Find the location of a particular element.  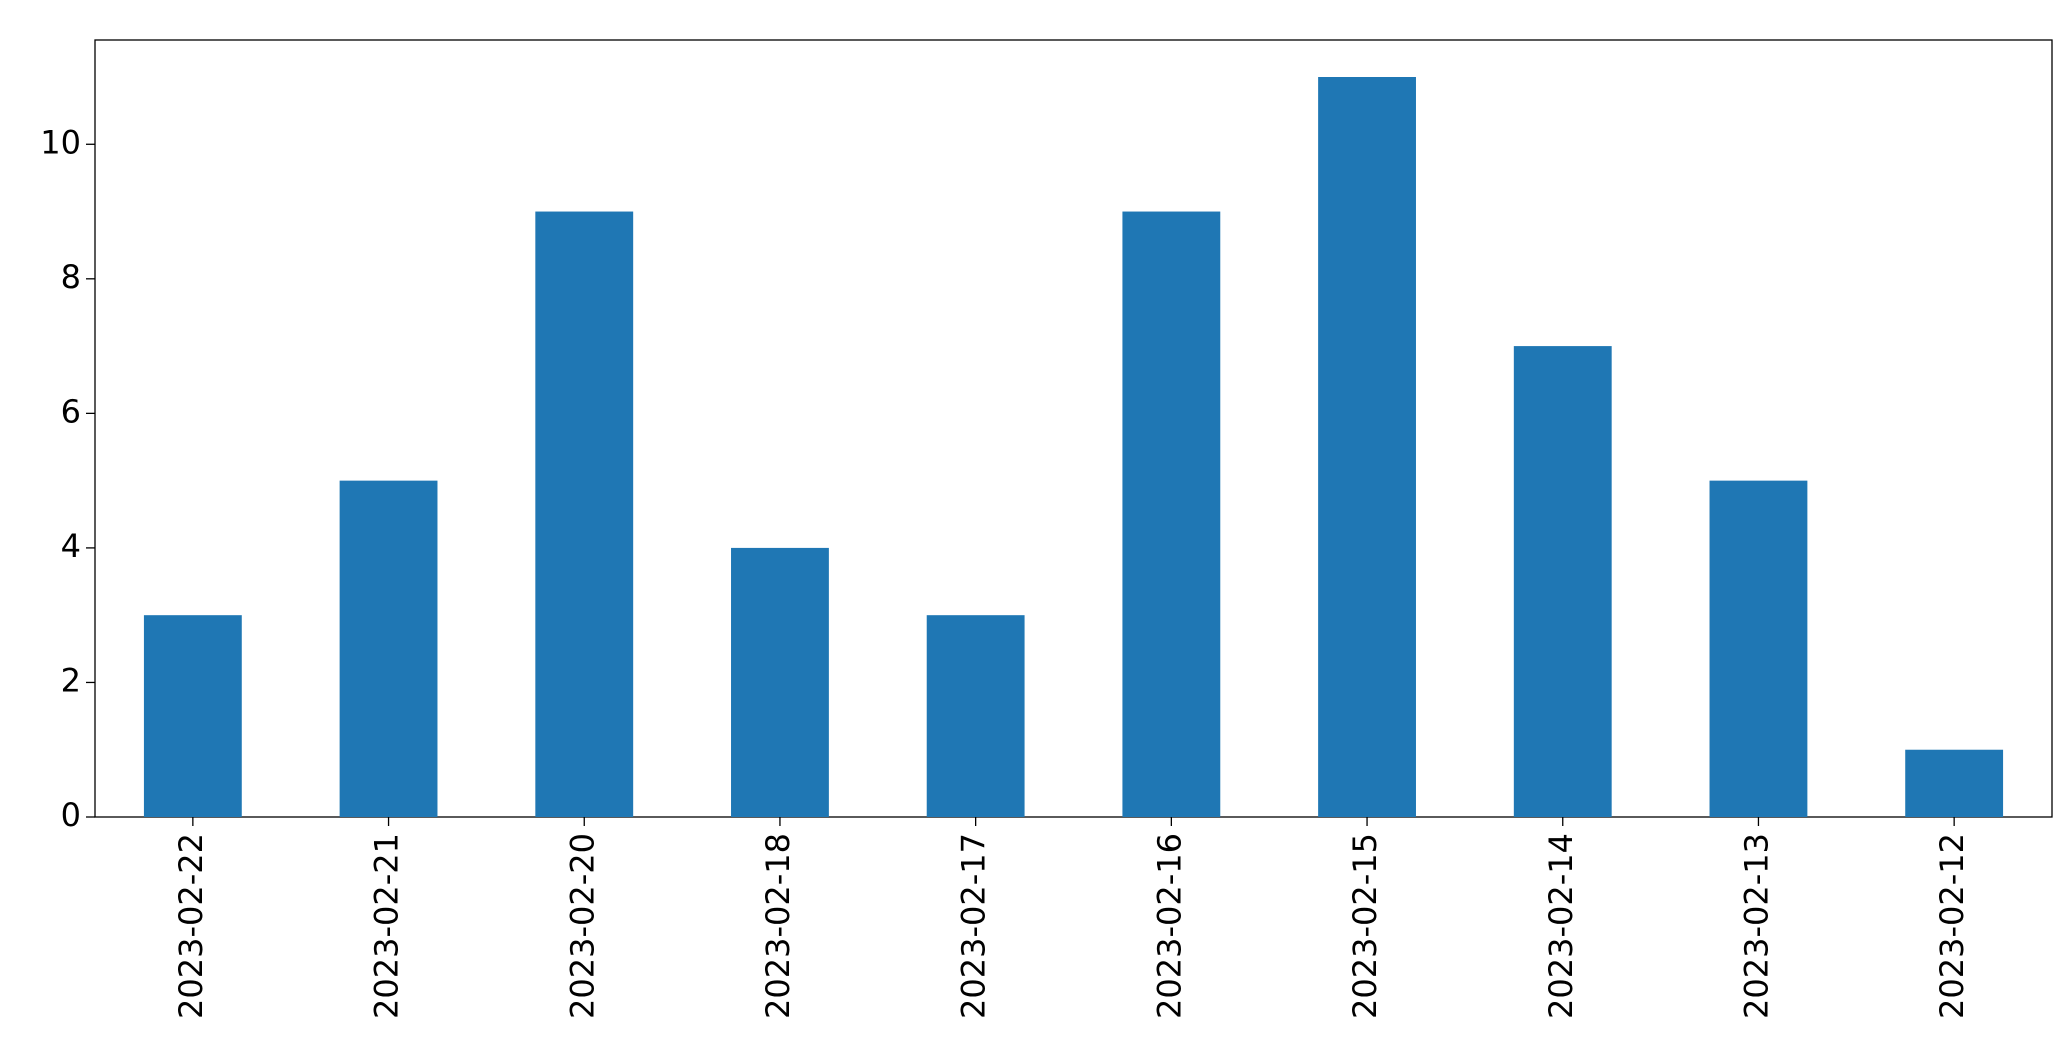

y-tick-label: 6 is located at coordinates (71, 411).